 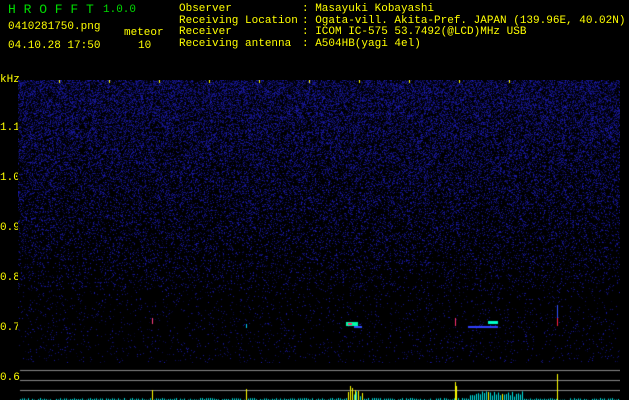 I want to click on info-label: Receiving Location, so click(x=238, y=20).